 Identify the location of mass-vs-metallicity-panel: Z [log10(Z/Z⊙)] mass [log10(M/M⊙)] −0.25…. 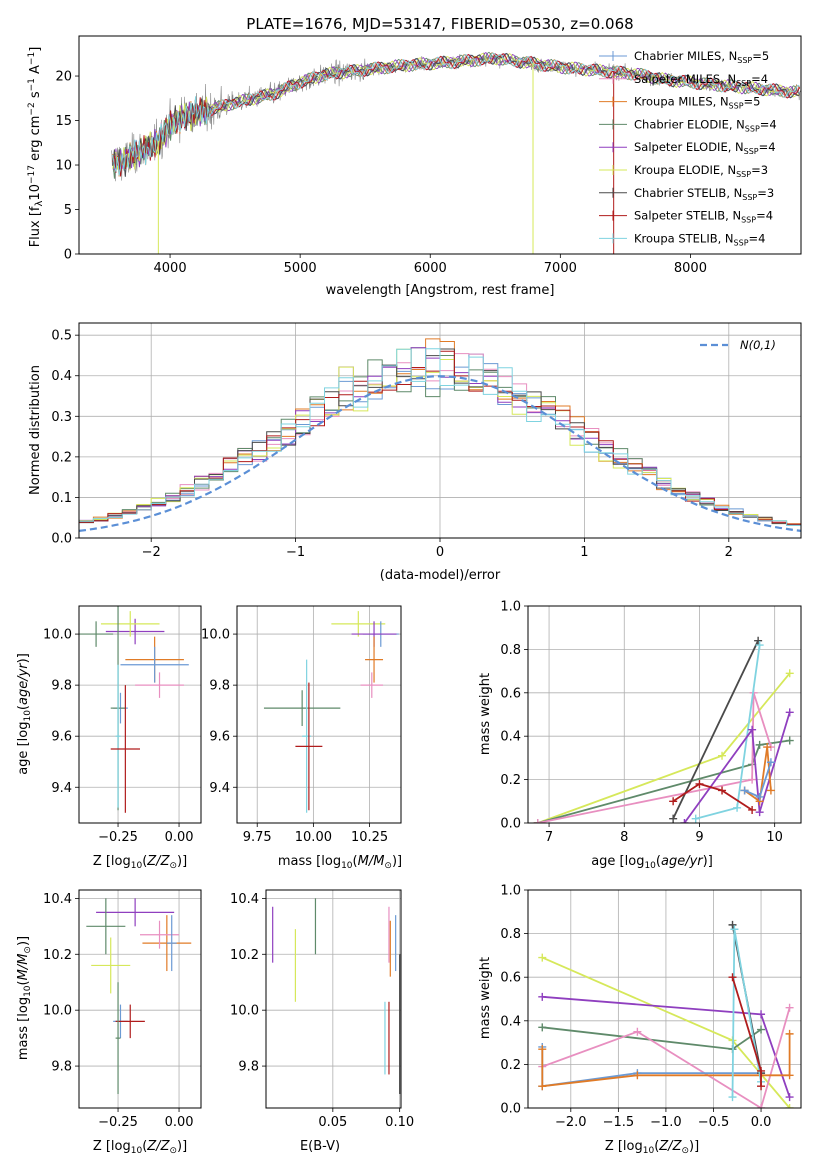
(109, 1022).